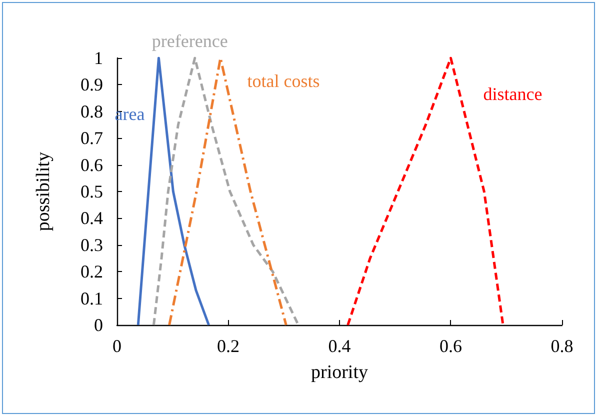 Image resolution: width=597 pixels, height=416 pixels. I want to click on y-tick-label: 0.1, so click(91, 298).